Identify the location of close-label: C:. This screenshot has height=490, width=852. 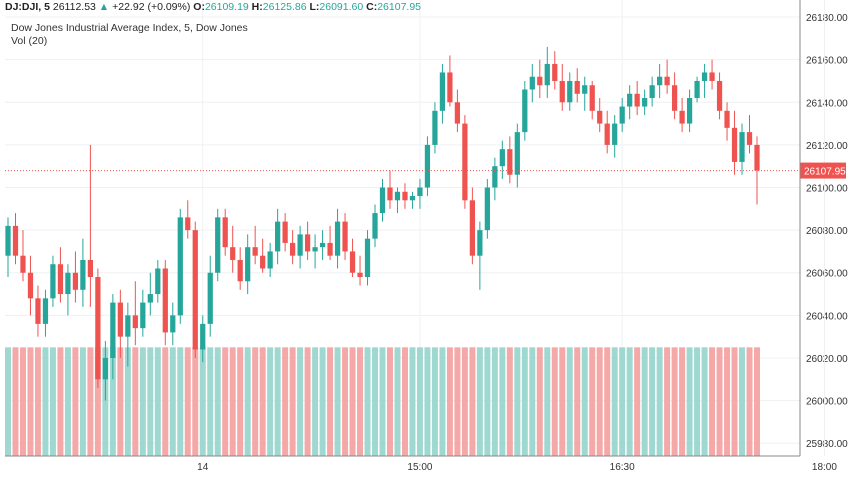
(372, 7).